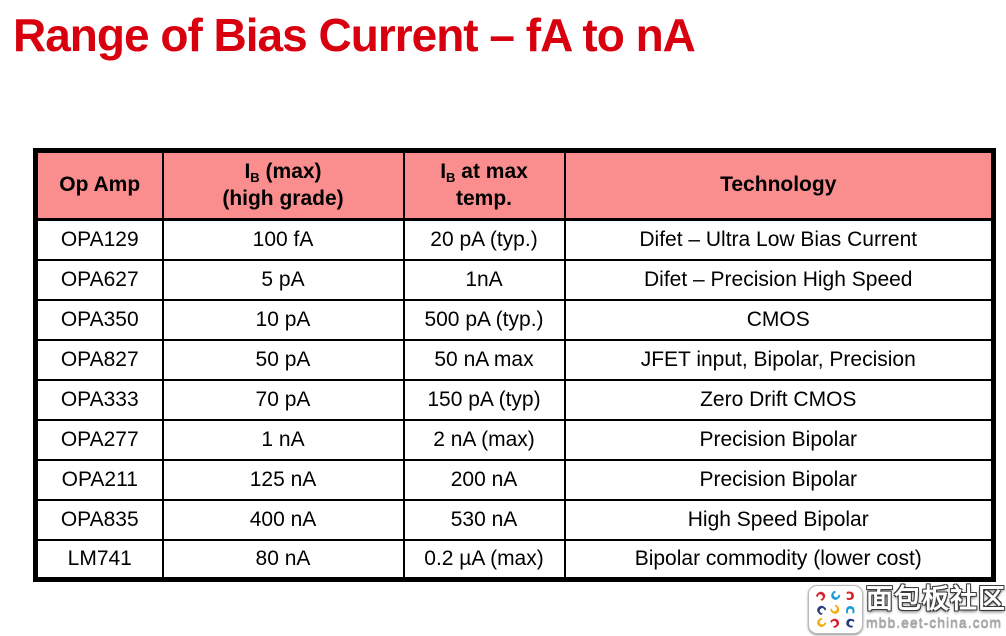 The image size is (1006, 636). What do you see at coordinates (484, 319) in the screenshot?
I see `cell-ib-at-max-temp: 500 pA (typ.)` at bounding box center [484, 319].